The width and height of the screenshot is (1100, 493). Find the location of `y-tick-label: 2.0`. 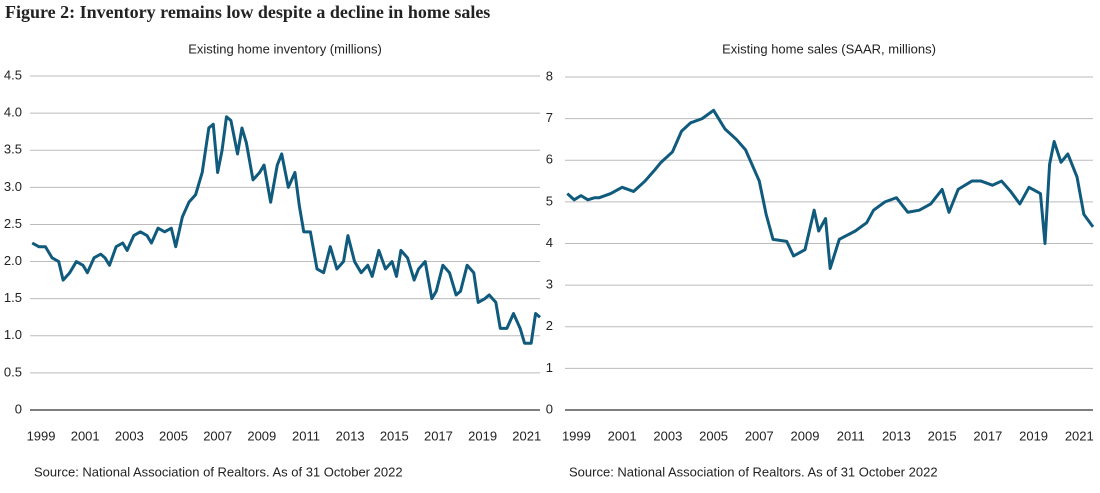

y-tick-label: 2.0 is located at coordinates (13, 260).